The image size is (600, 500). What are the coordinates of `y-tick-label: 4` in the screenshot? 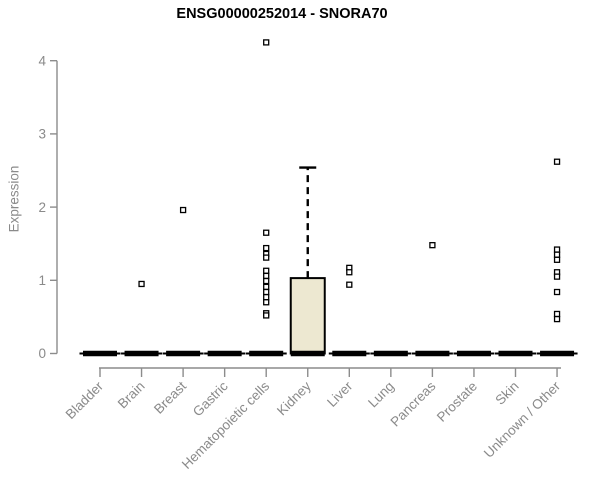 It's located at (42, 60).